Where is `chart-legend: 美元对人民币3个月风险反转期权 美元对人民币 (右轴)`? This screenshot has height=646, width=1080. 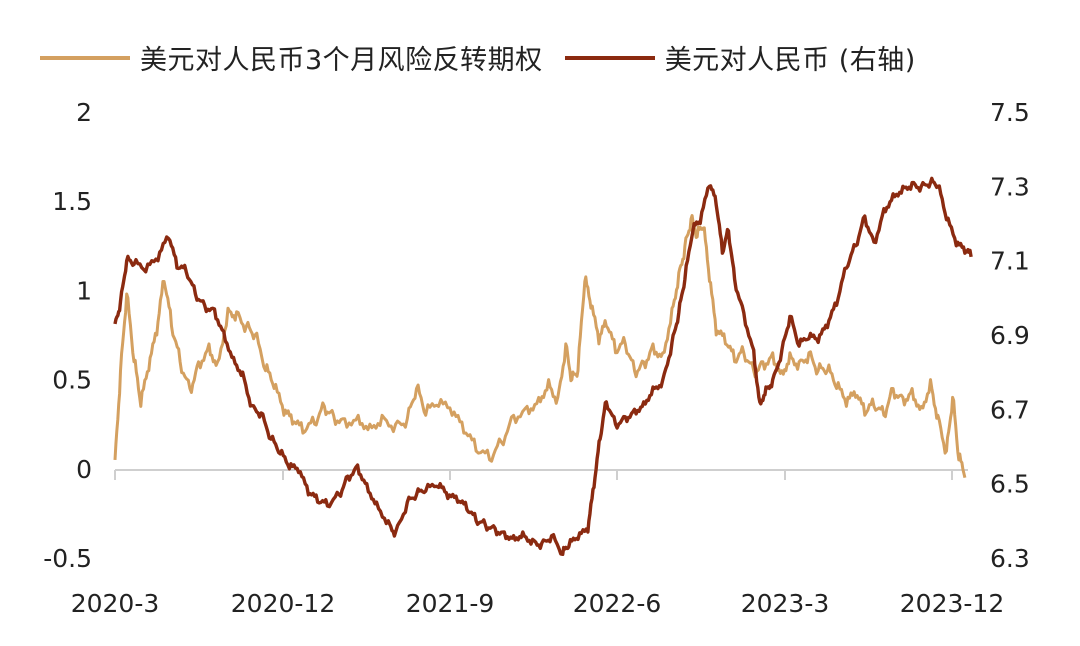
chart-legend: 美元对人民币3个月风险反转期权 美元对人民币 (右轴) is located at coordinates (489, 57).